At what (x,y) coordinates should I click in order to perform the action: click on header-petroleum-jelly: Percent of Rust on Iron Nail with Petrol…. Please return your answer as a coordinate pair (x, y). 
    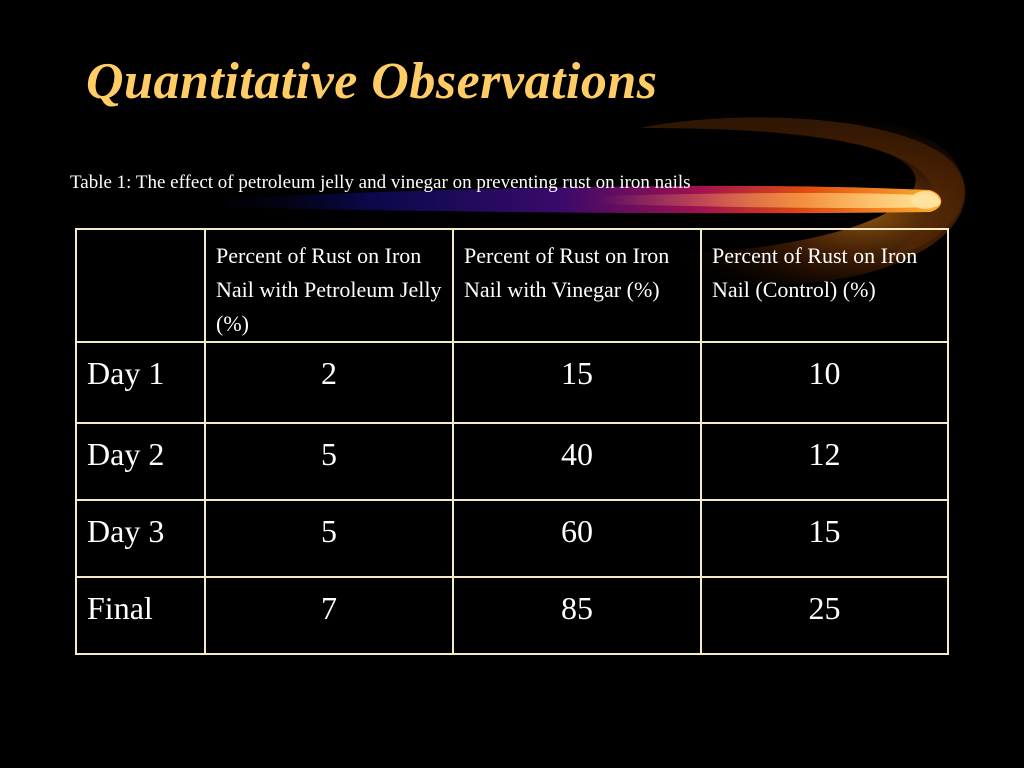
    Looking at the image, I should click on (329, 285).